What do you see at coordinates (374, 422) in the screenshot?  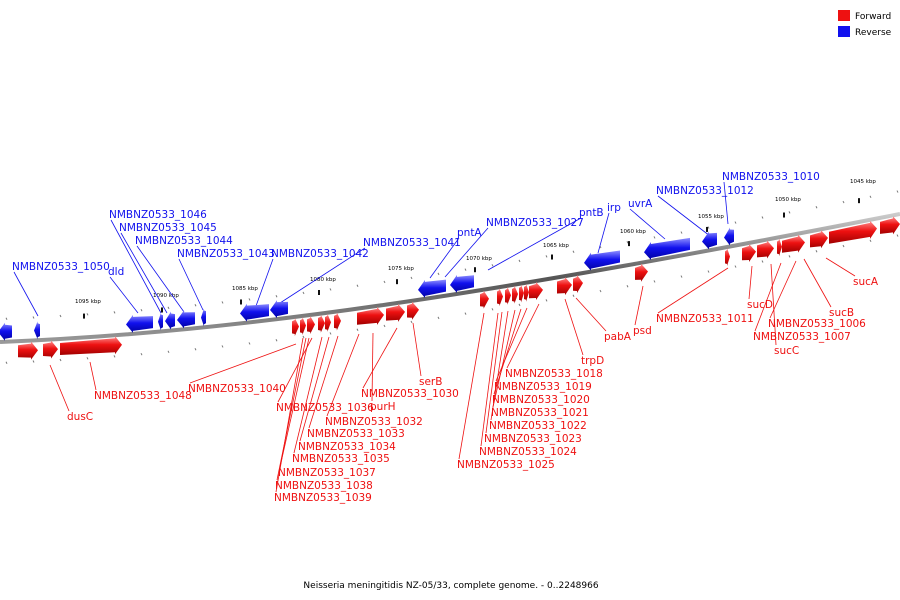 I see `gene-label-nmbnz0533-1032: NMBNZ0533_1032` at bounding box center [374, 422].